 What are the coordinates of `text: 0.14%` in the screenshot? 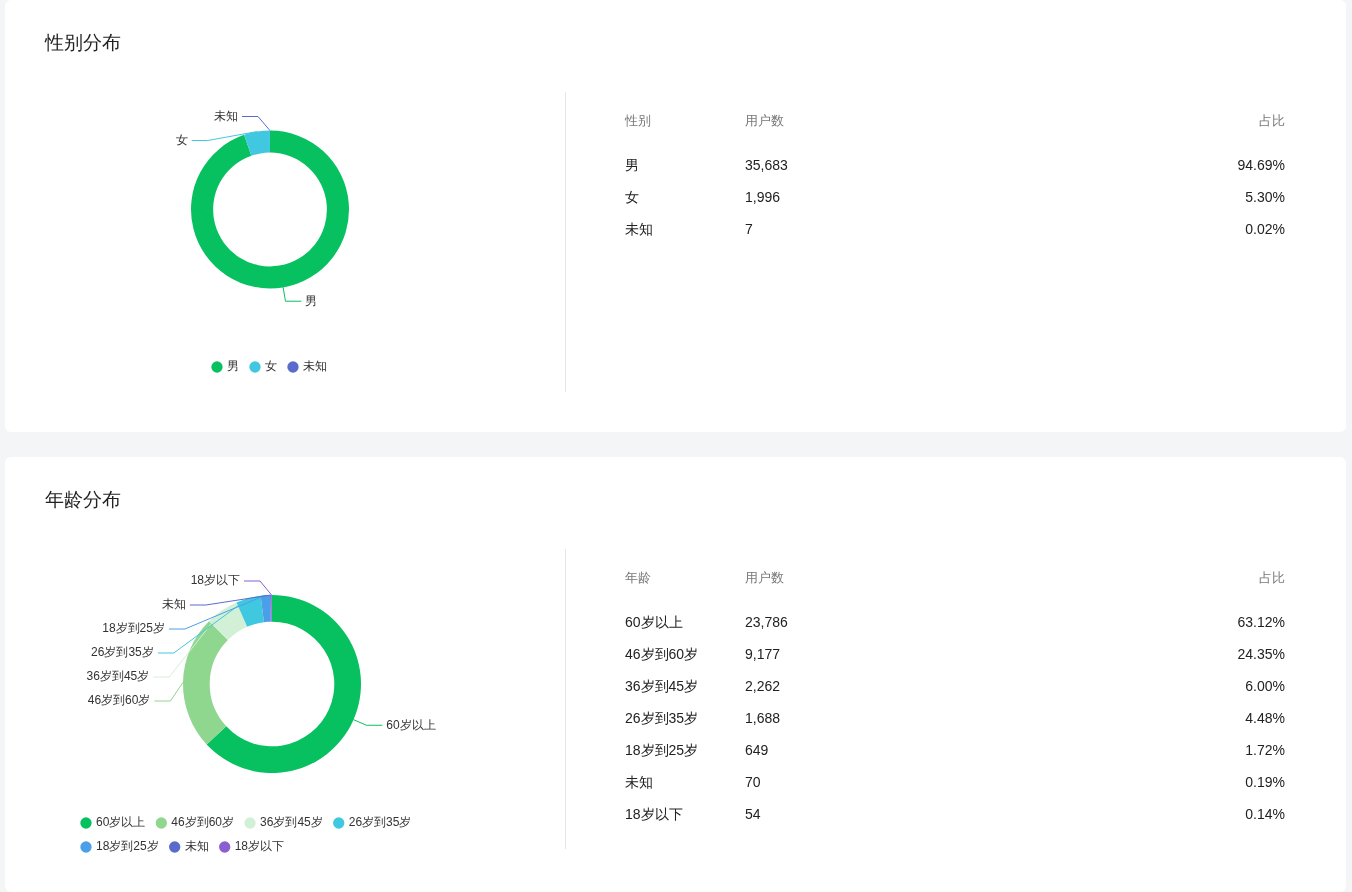 It's located at (1265, 814).